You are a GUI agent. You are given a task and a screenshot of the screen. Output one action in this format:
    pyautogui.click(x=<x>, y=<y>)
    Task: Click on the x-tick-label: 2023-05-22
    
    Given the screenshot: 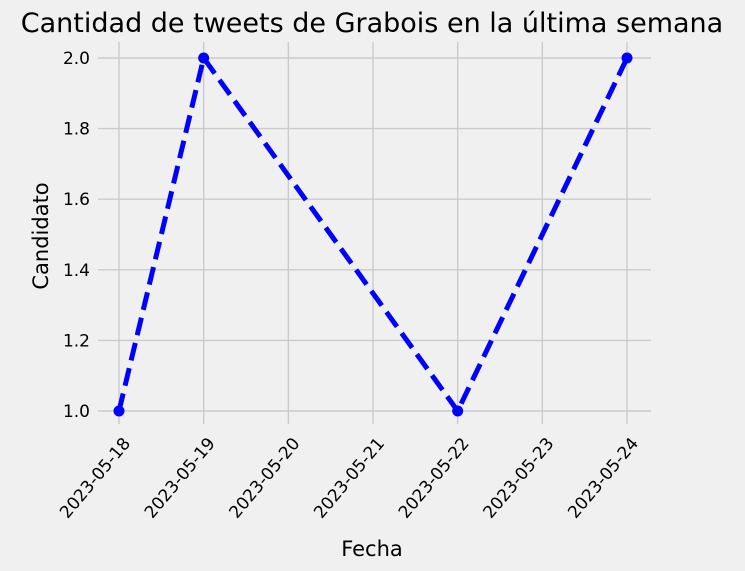 What is the action you would take?
    pyautogui.click(x=434, y=478)
    